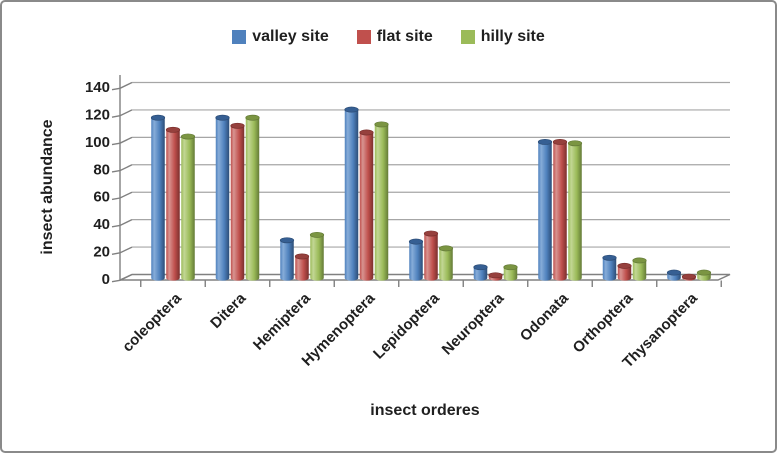 Image resolution: width=777 pixels, height=453 pixels. Describe the element at coordinates (424, 410) in the screenshot. I see `x-axis-title: insect orderes` at that location.